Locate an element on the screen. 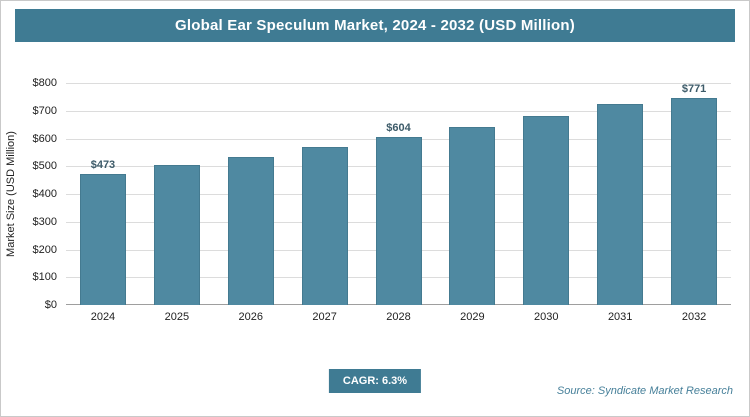  x-tick-label: 2024 is located at coordinates (103, 317).